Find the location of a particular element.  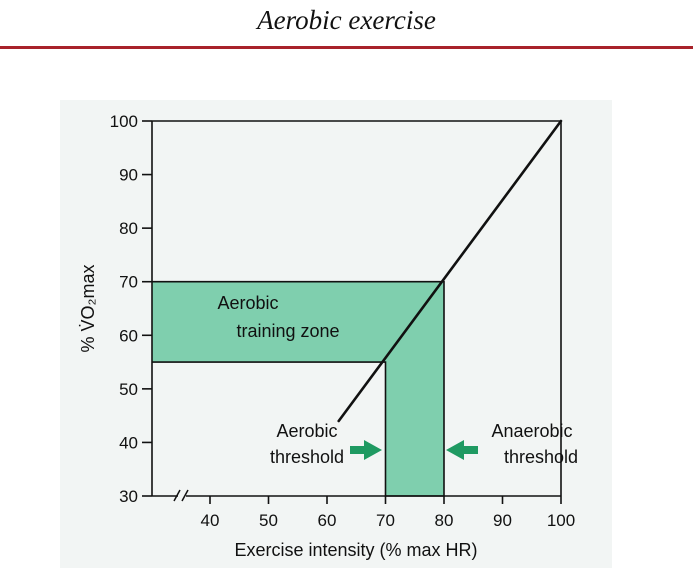

y-tick-label: 100 is located at coordinates (124, 121).